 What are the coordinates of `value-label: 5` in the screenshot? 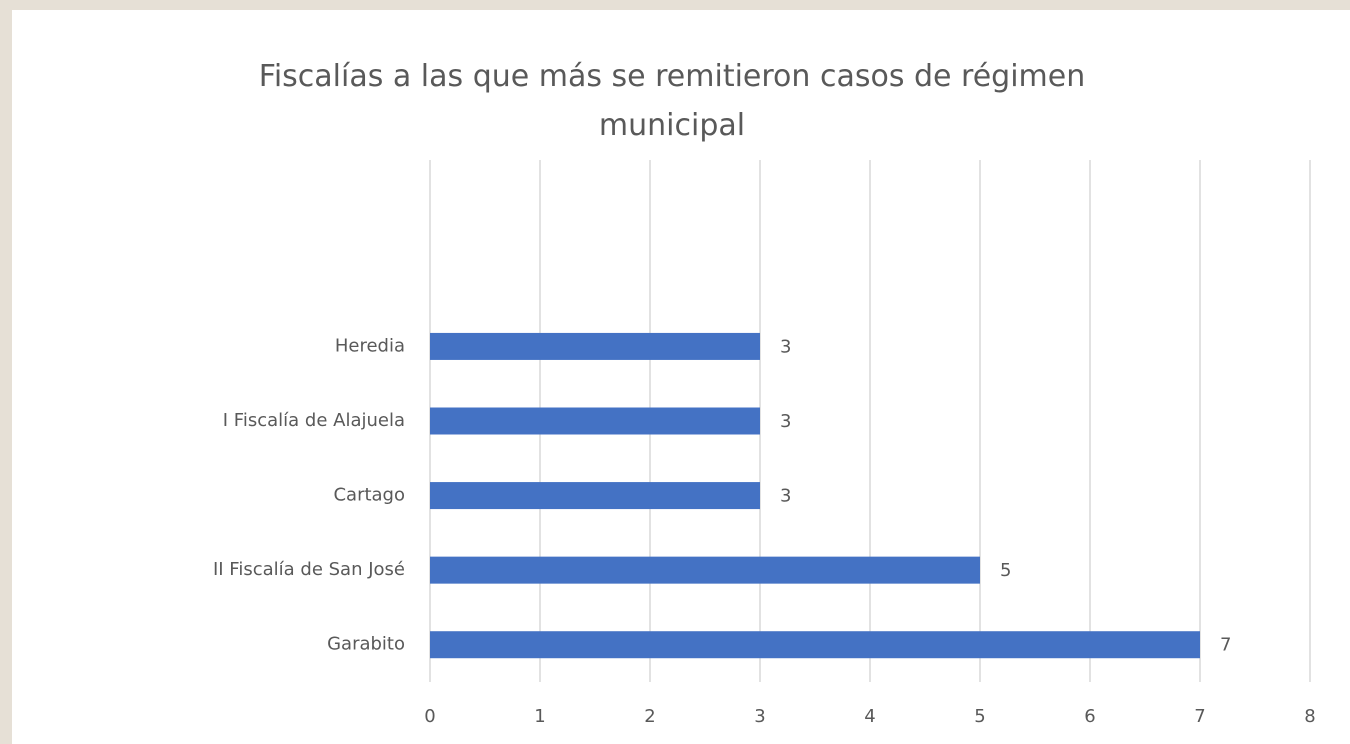 It's located at (1005, 570).